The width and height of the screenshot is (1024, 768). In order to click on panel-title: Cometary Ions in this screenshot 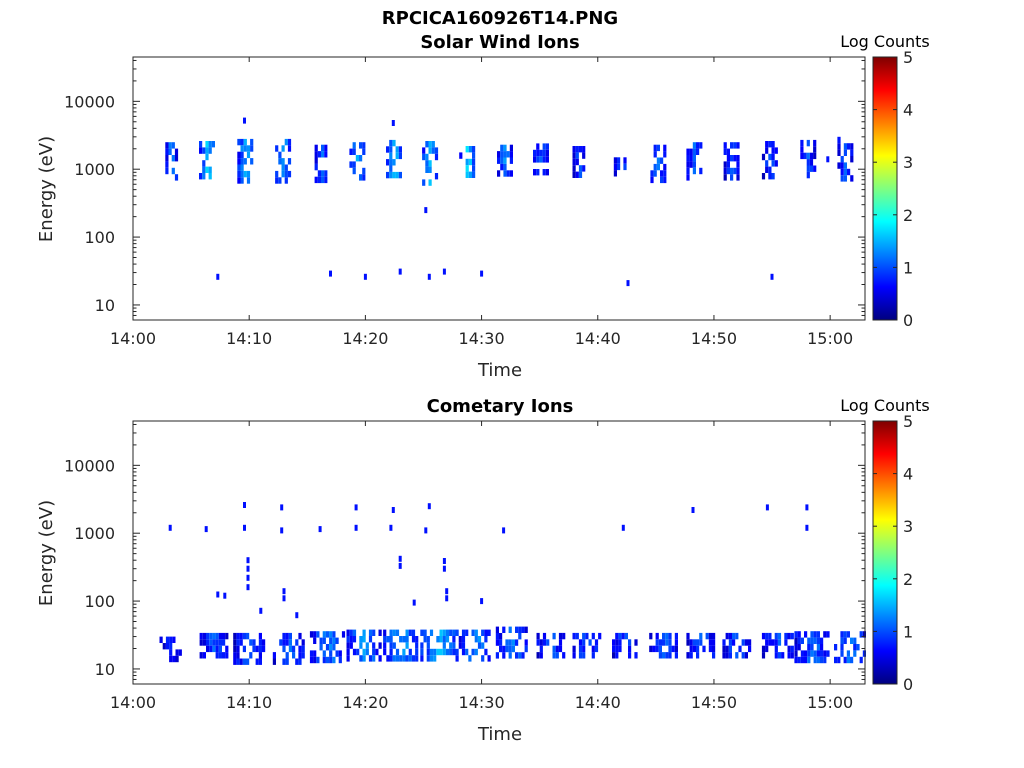, I will do `click(500, 406)`.